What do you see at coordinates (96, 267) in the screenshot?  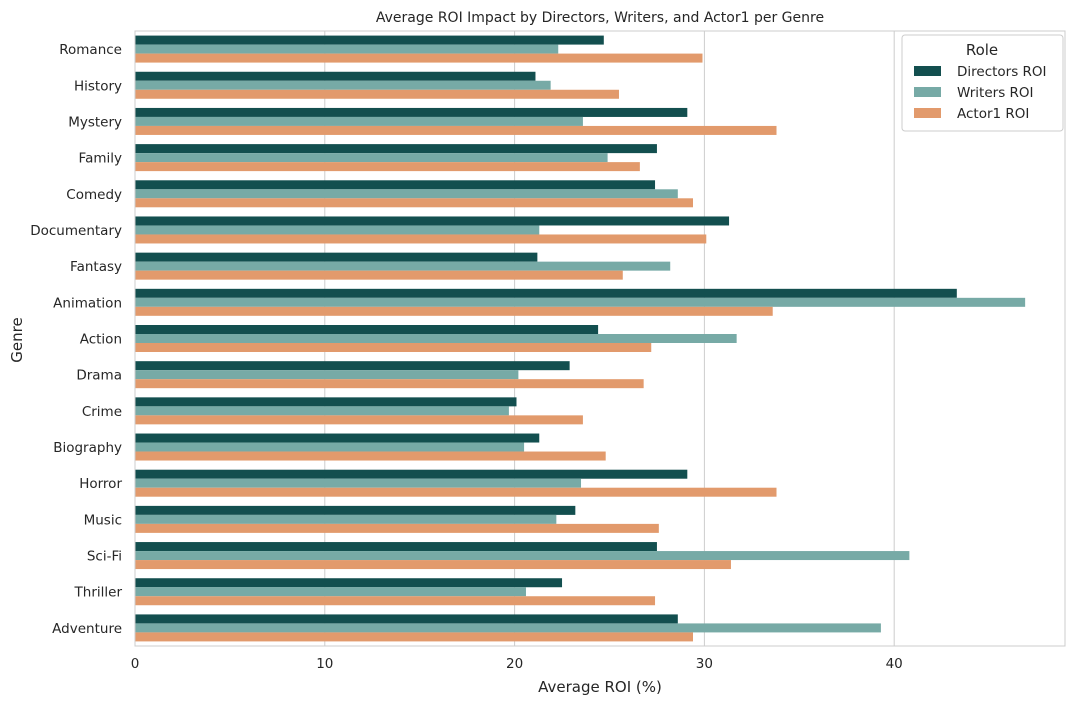 I see `y-tick-label: Fantasy` at bounding box center [96, 267].